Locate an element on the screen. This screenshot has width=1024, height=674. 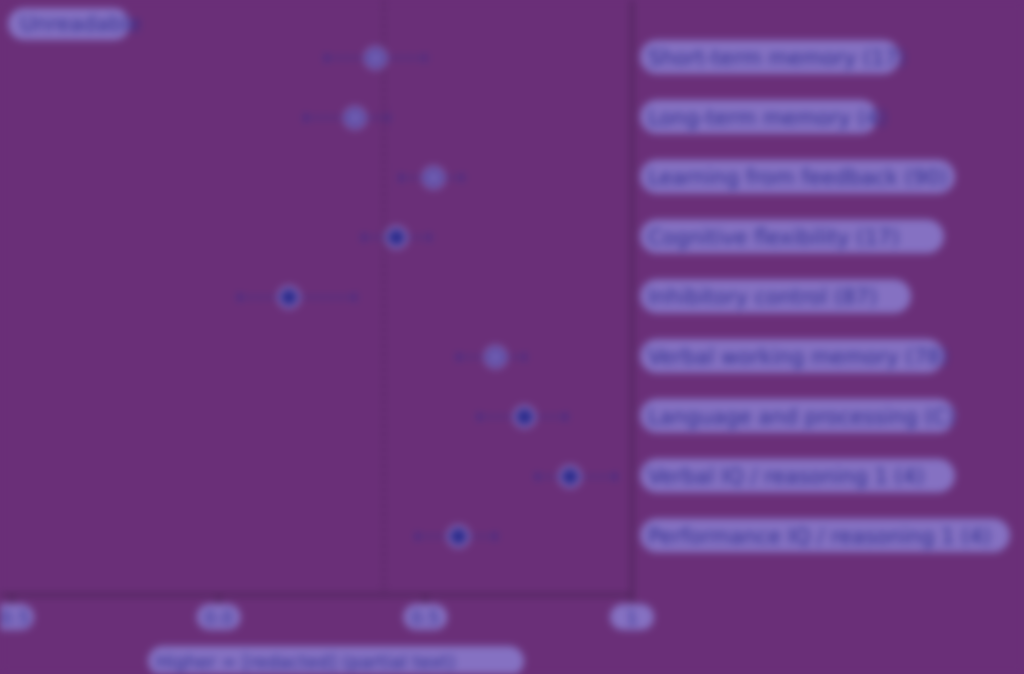
legend-text: Unreadable is located at coordinates (80, 24).